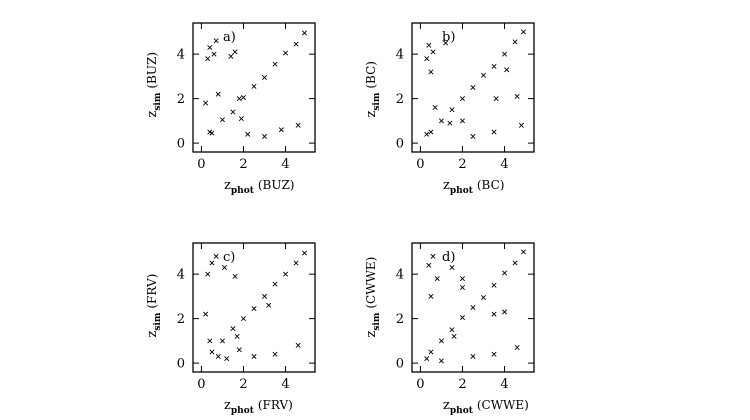 The width and height of the screenshot is (750, 420). Describe the element at coordinates (258, 407) in the screenshot. I see `x-axis-label: zphot (FRV)` at that location.